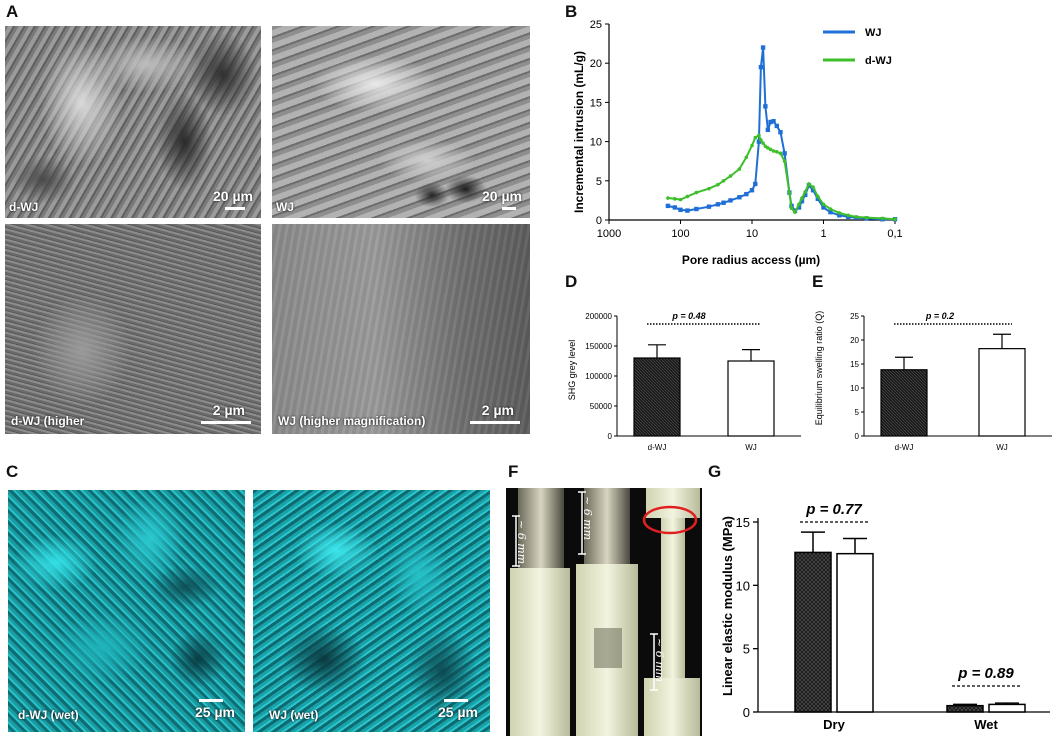 Image resolution: width=1059 pixels, height=739 pixels. I want to click on scale-bar-label: 25 µm, so click(215, 712).